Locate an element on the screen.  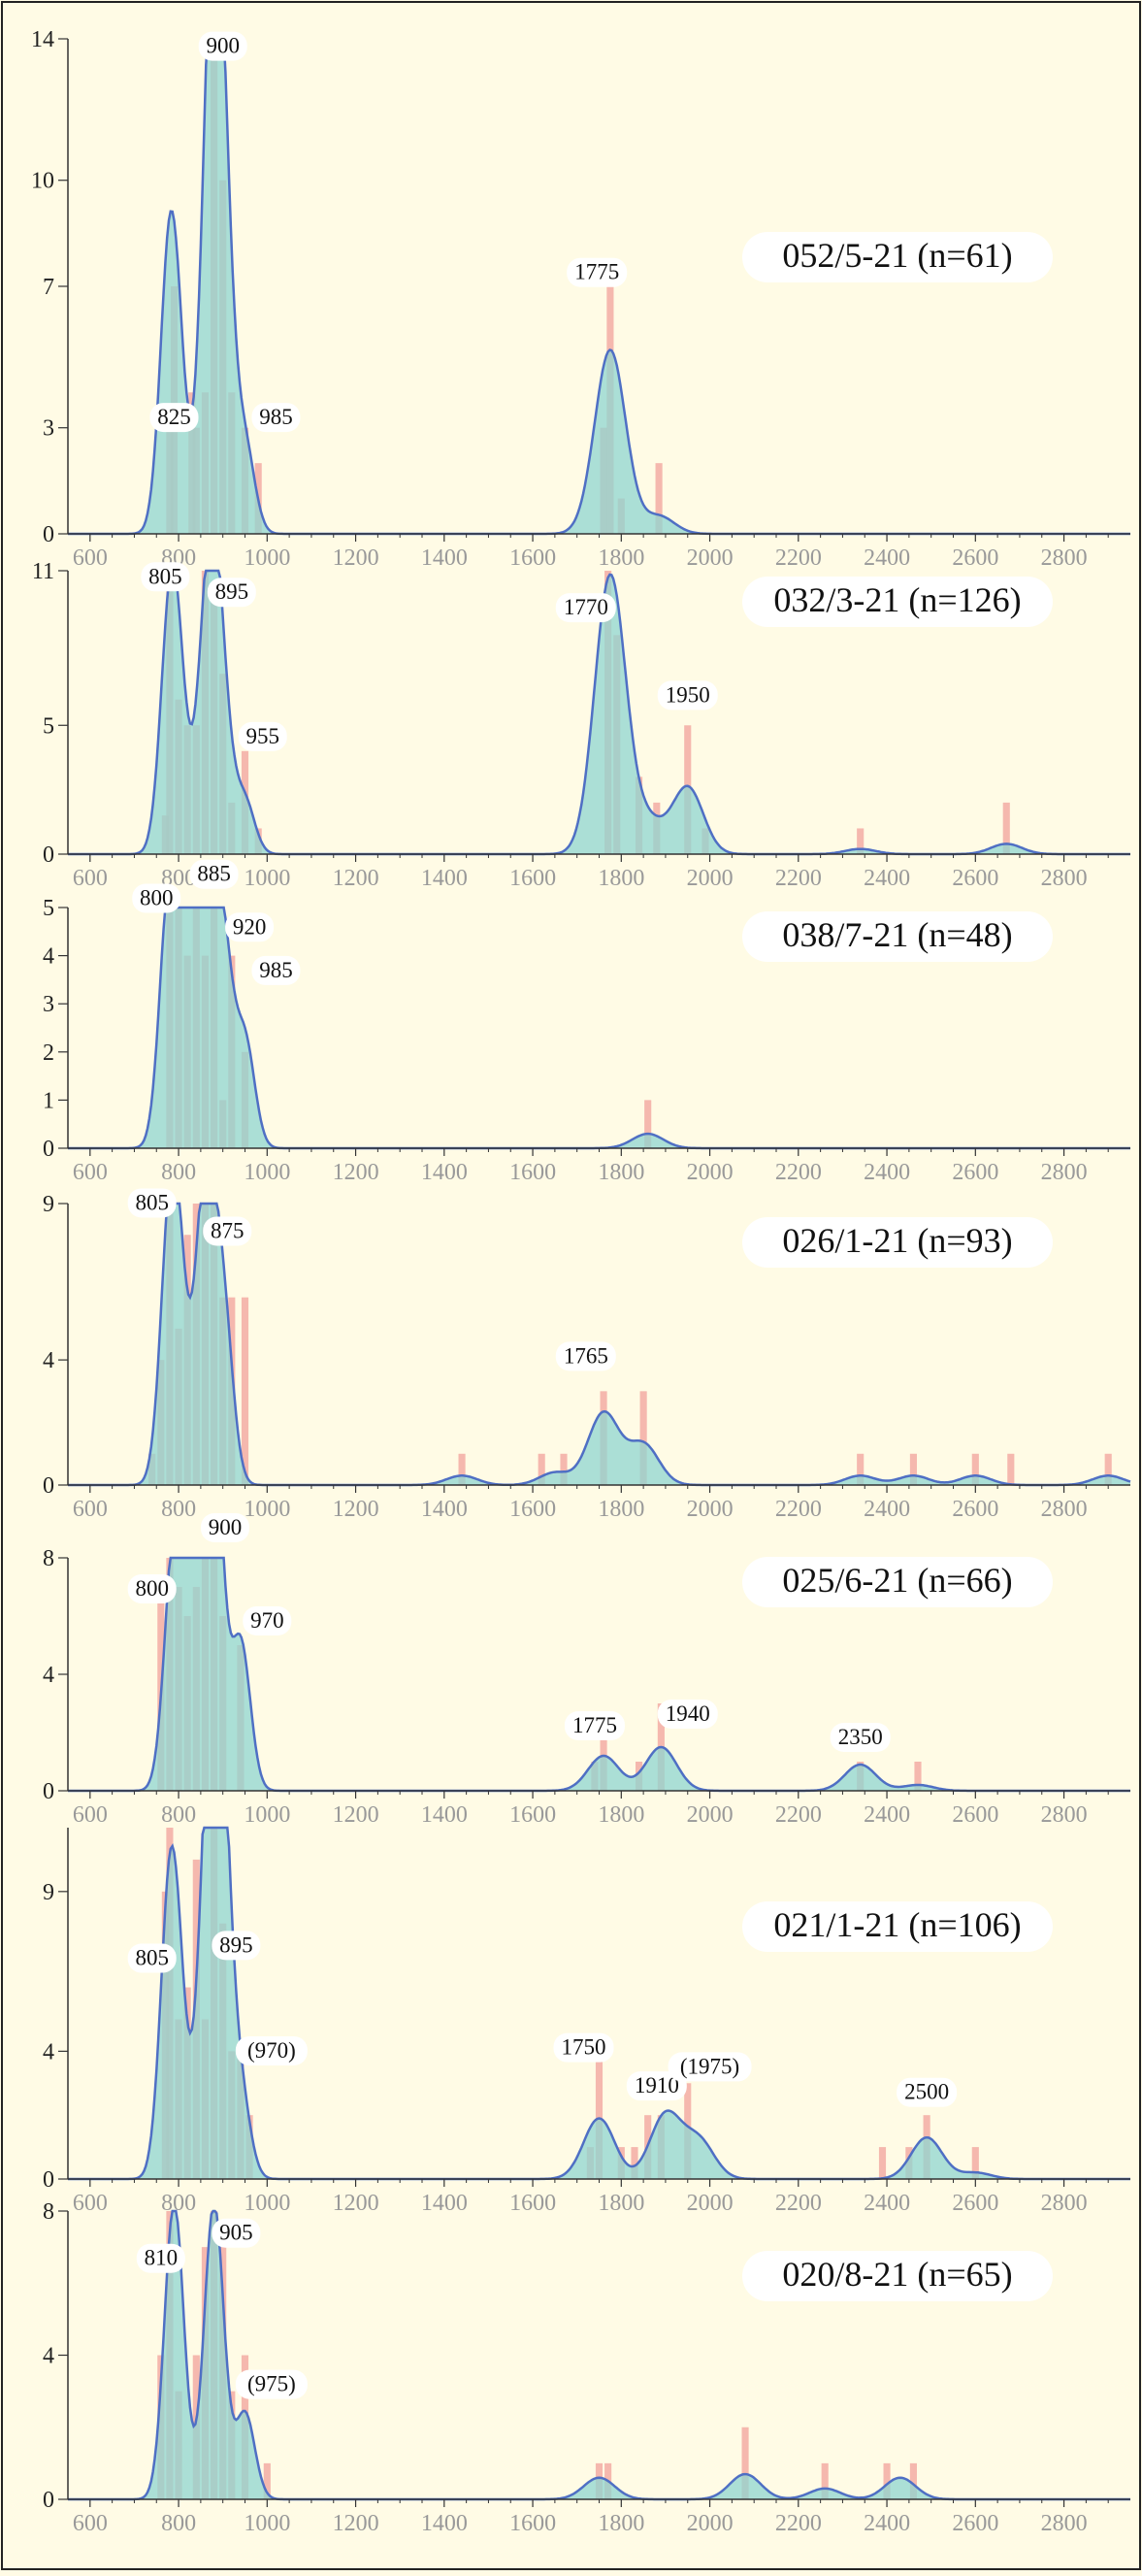
peak-label: 970 is located at coordinates (267, 1620).